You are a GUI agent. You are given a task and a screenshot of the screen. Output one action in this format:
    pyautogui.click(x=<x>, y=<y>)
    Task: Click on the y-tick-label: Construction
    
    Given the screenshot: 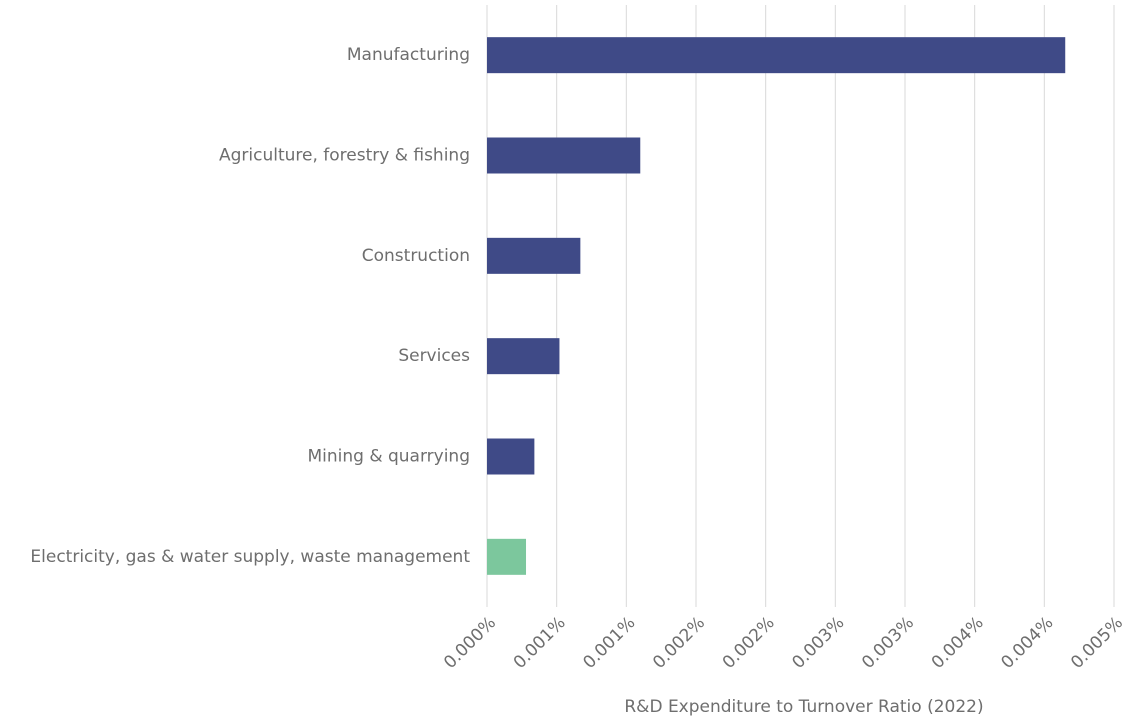 What is the action you would take?
    pyautogui.click(x=416, y=256)
    